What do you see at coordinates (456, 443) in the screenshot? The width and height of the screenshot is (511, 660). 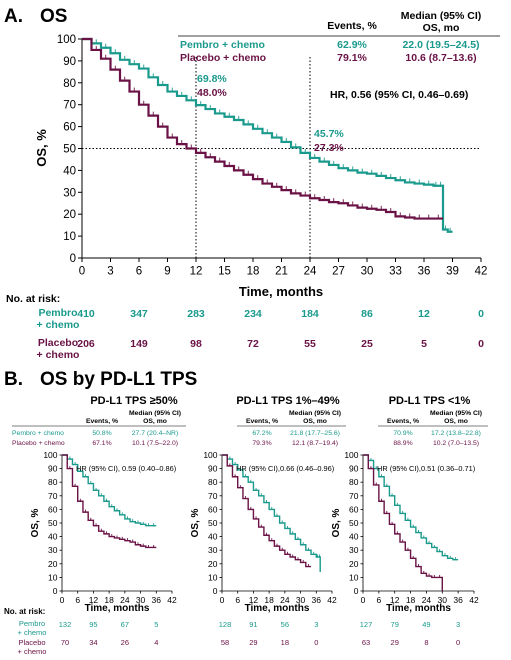 I see `subpanel-row-median: 10.2 (7.0–13.5)` at bounding box center [456, 443].